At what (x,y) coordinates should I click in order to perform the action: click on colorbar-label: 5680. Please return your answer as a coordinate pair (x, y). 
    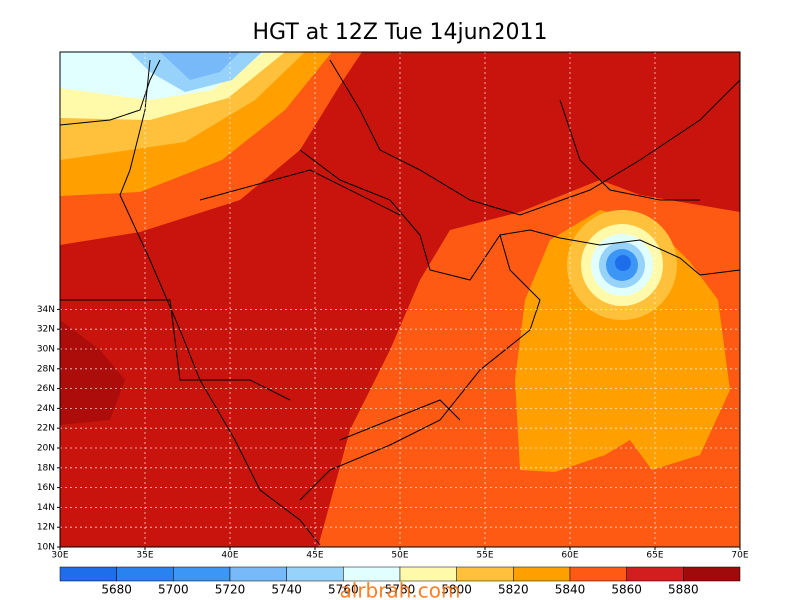
    Looking at the image, I should click on (116, 590).